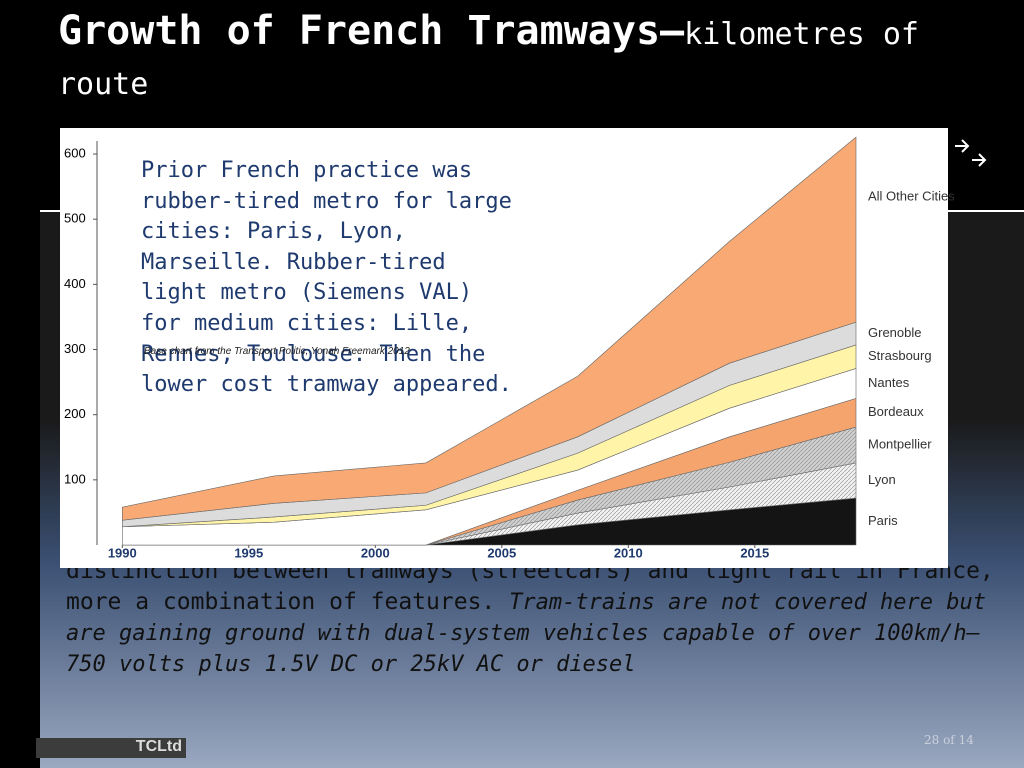 This screenshot has width=1024, height=768. Describe the element at coordinates (75, 152) in the screenshot. I see `y-tick-label: 600` at that location.